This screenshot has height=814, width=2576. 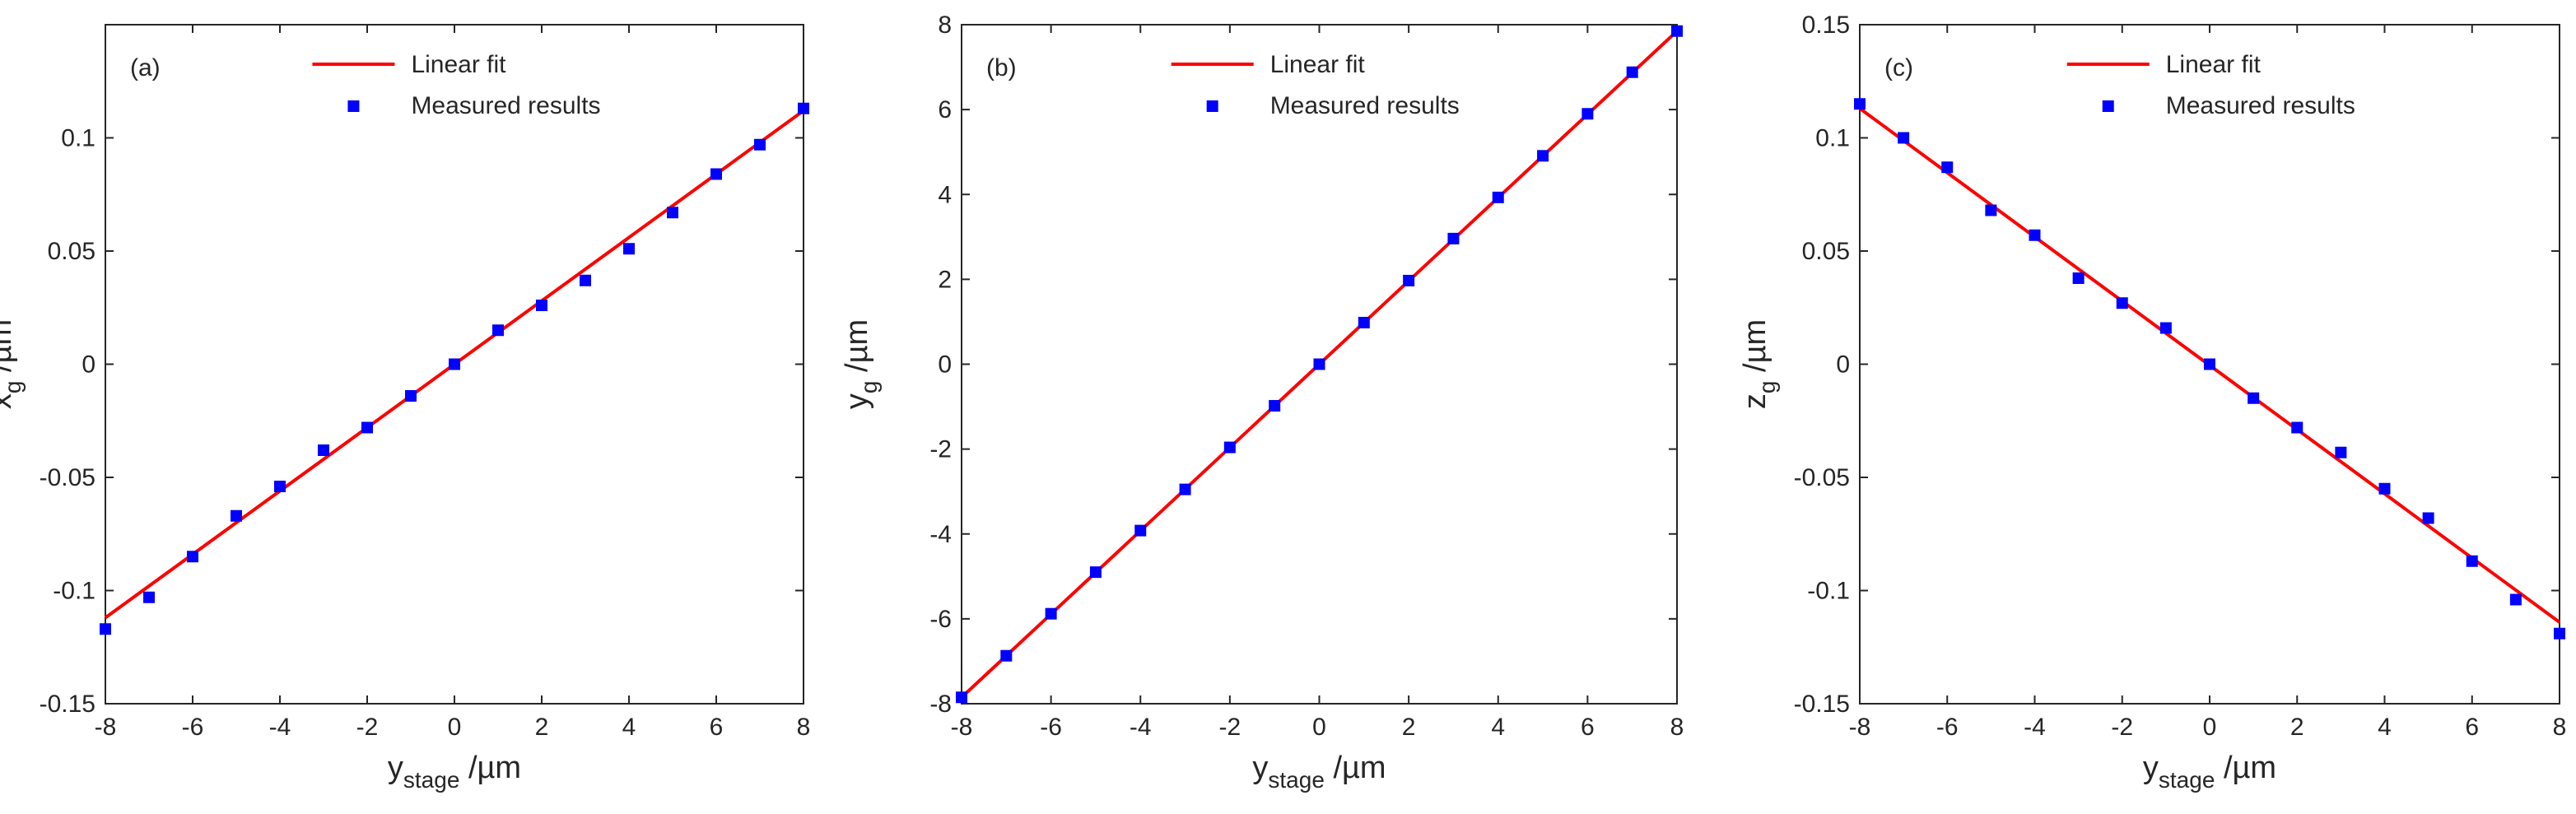 I want to click on y-tick-label: -0.05, so click(x=67, y=478).